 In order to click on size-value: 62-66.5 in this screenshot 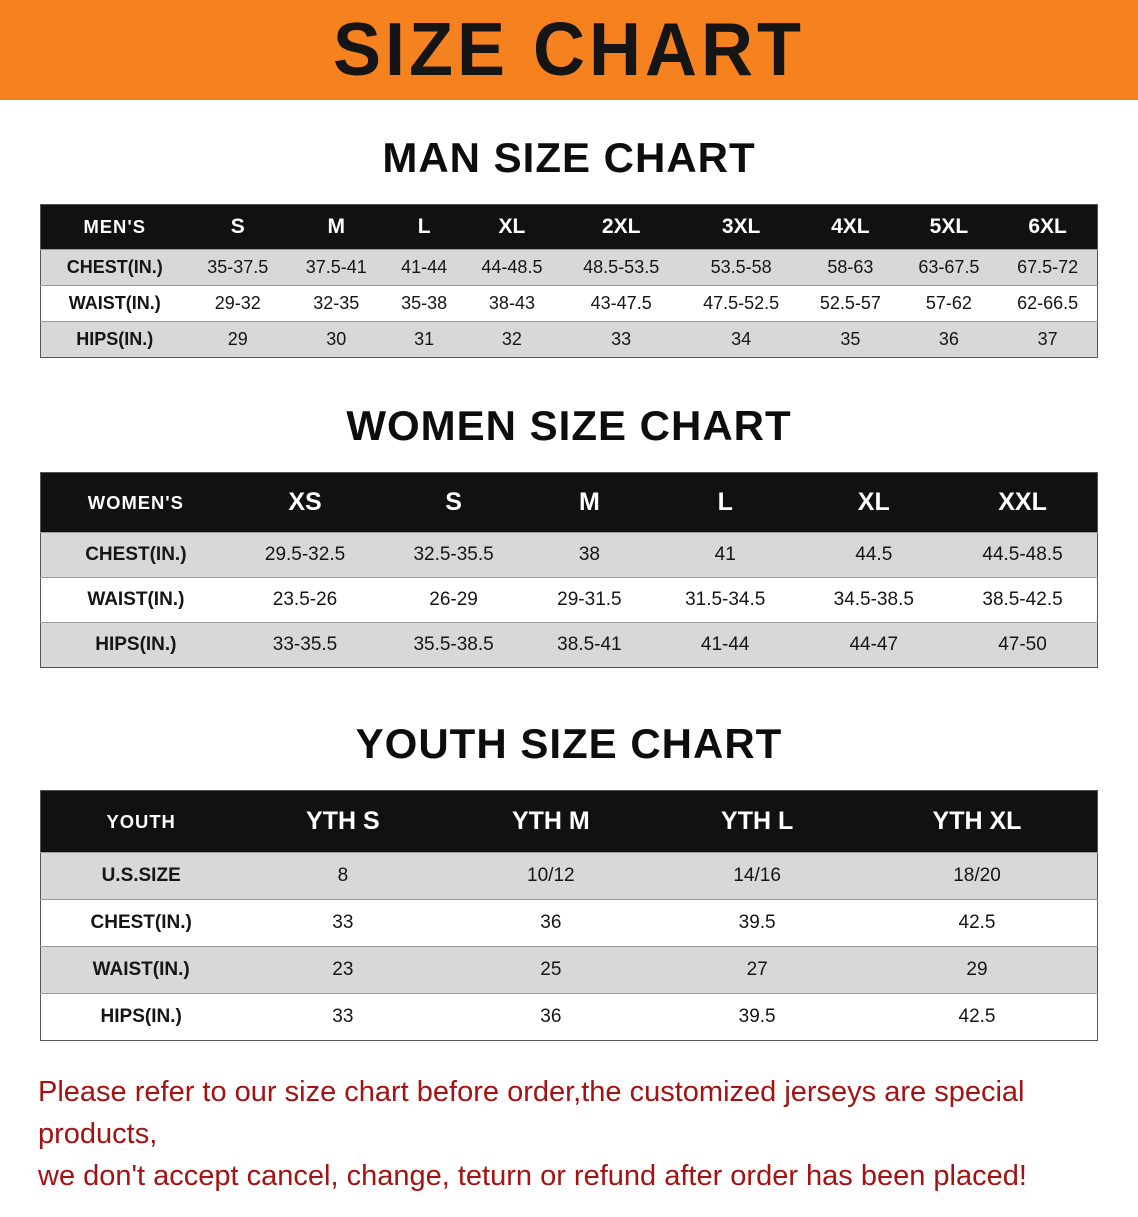, I will do `click(1048, 303)`.